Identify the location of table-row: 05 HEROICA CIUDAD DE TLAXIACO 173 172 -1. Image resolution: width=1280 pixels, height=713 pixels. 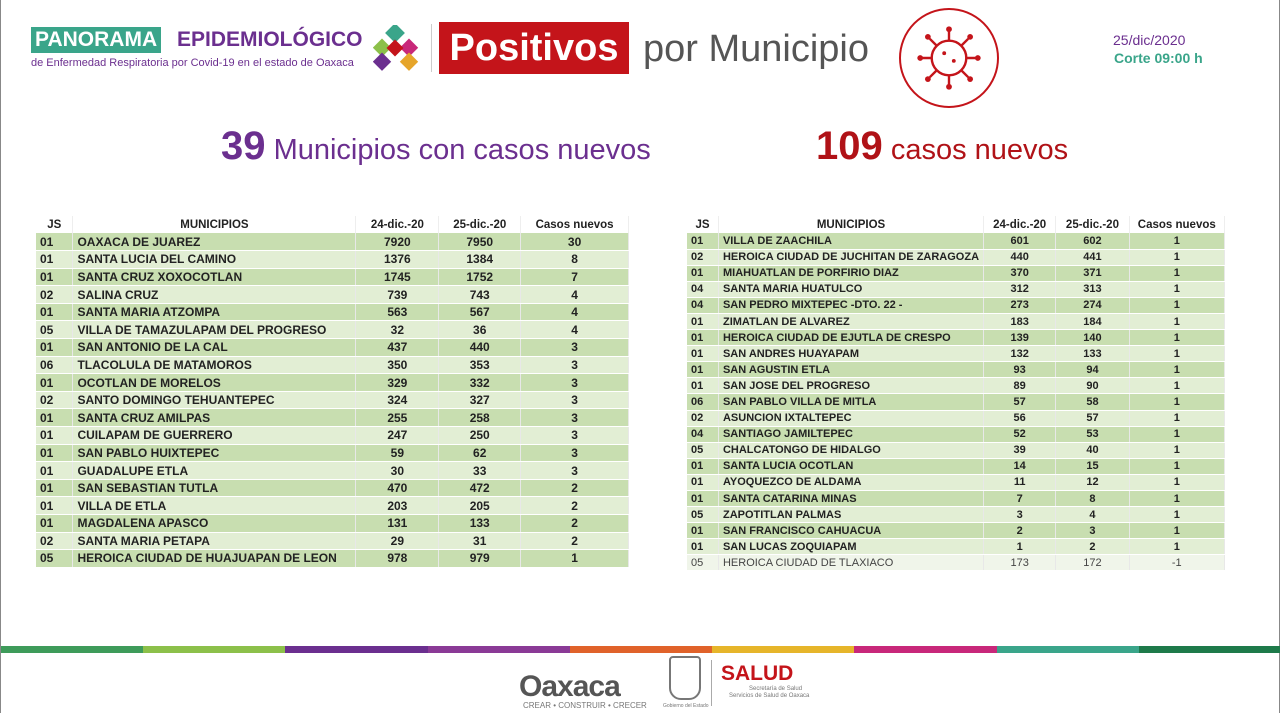
(956, 563).